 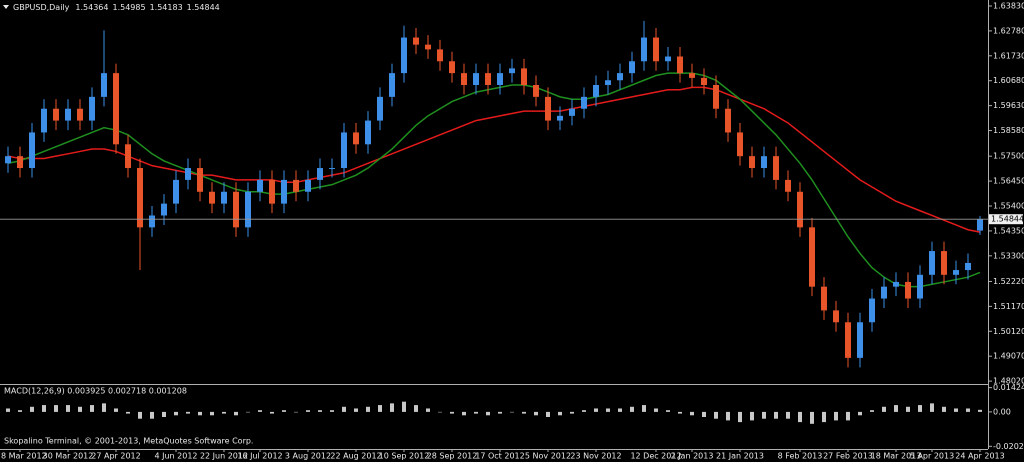 What do you see at coordinates (91, 7) in the screenshot?
I see `header-open: 1.54364` at bounding box center [91, 7].